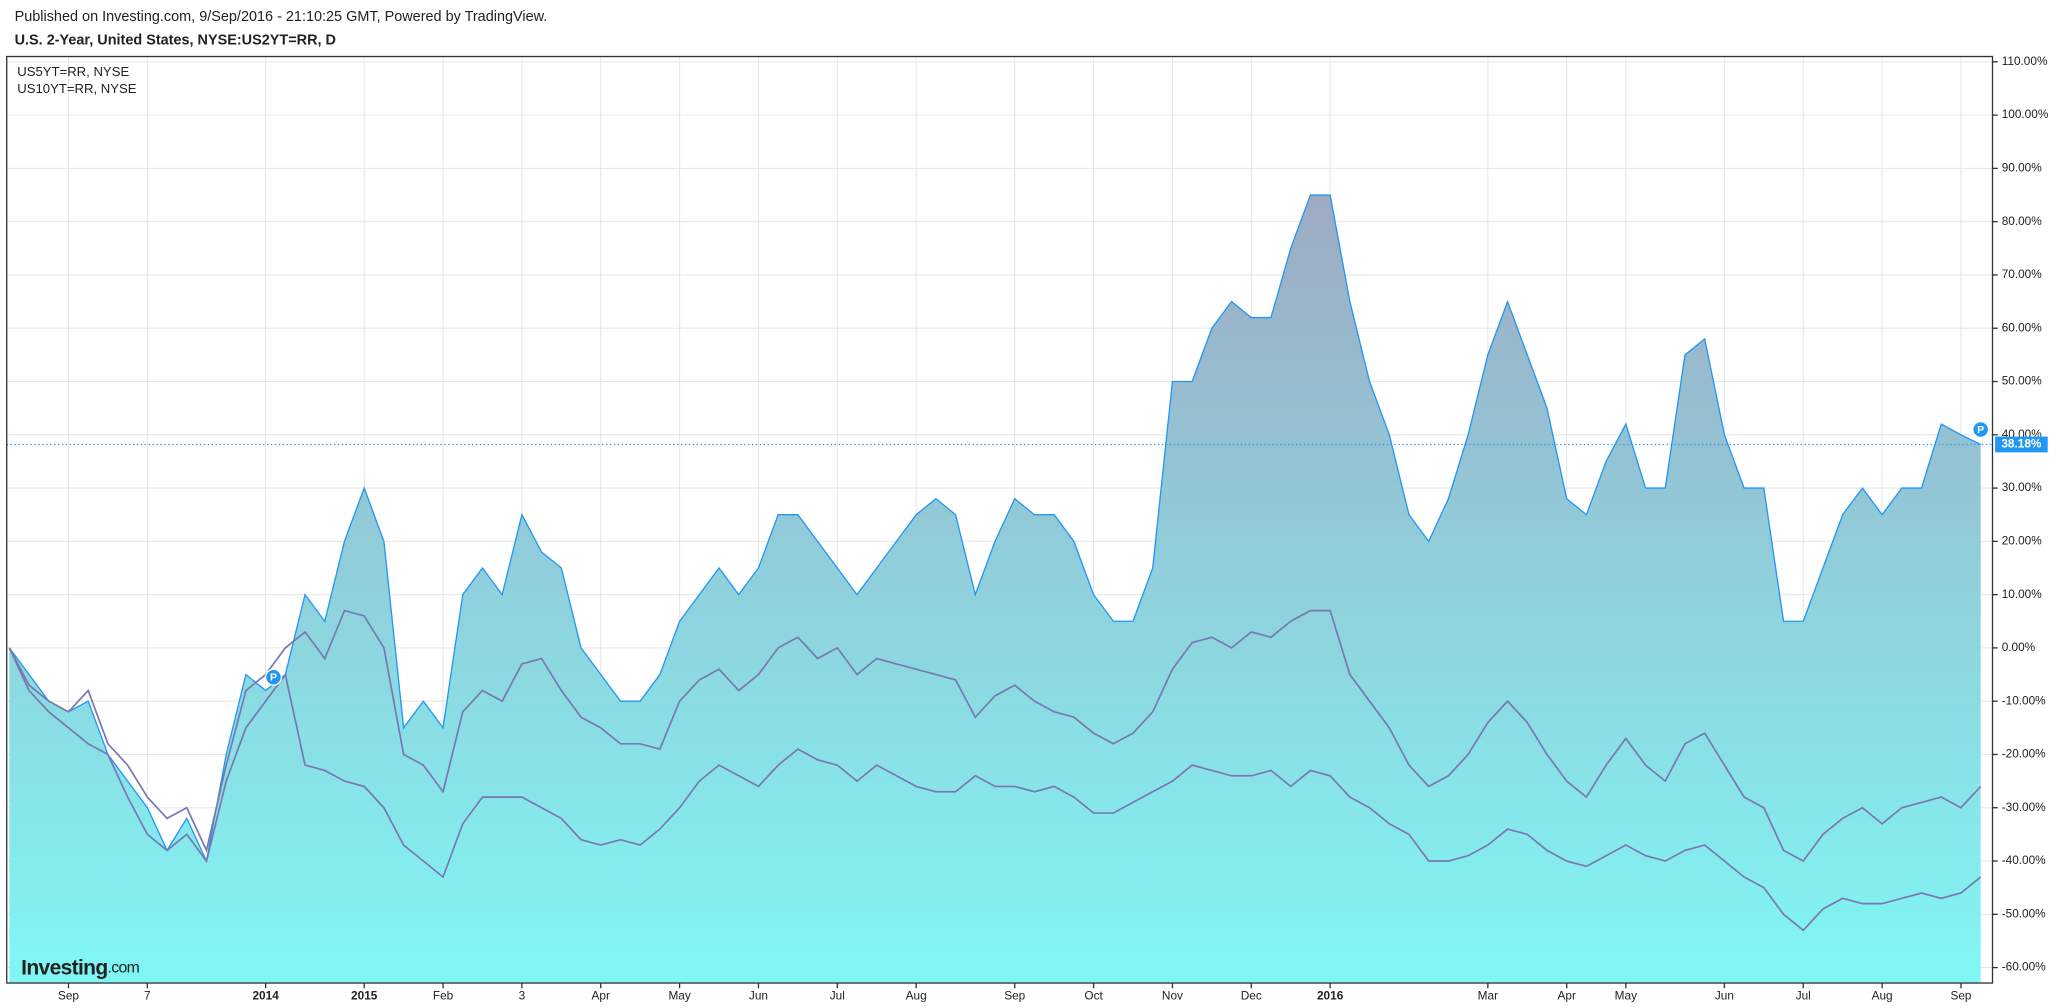  What do you see at coordinates (2024, 860) in the screenshot?
I see `y-tick-label: -40.00%` at bounding box center [2024, 860].